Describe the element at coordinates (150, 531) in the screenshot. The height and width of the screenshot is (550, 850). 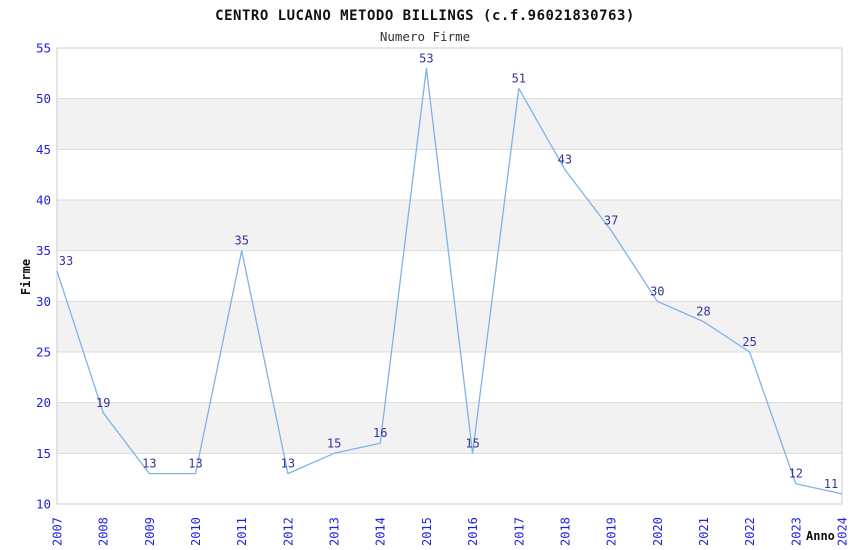
I see `x-tick-label: 2009` at that location.